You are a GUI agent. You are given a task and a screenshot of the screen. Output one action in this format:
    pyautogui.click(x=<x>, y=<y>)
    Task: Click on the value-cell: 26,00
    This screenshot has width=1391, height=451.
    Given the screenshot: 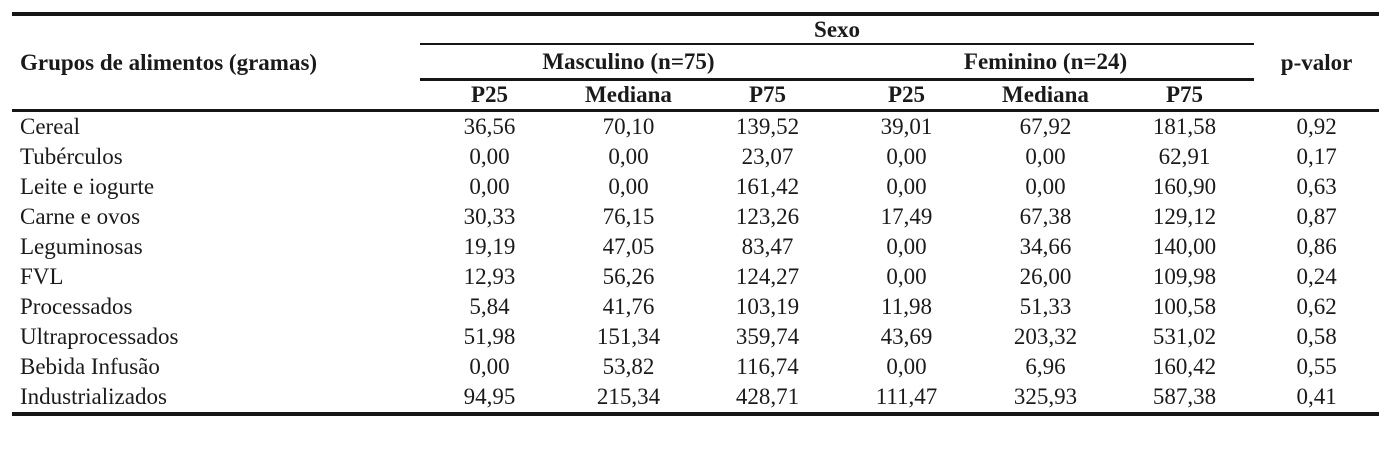 What is the action you would take?
    pyautogui.click(x=1045, y=277)
    